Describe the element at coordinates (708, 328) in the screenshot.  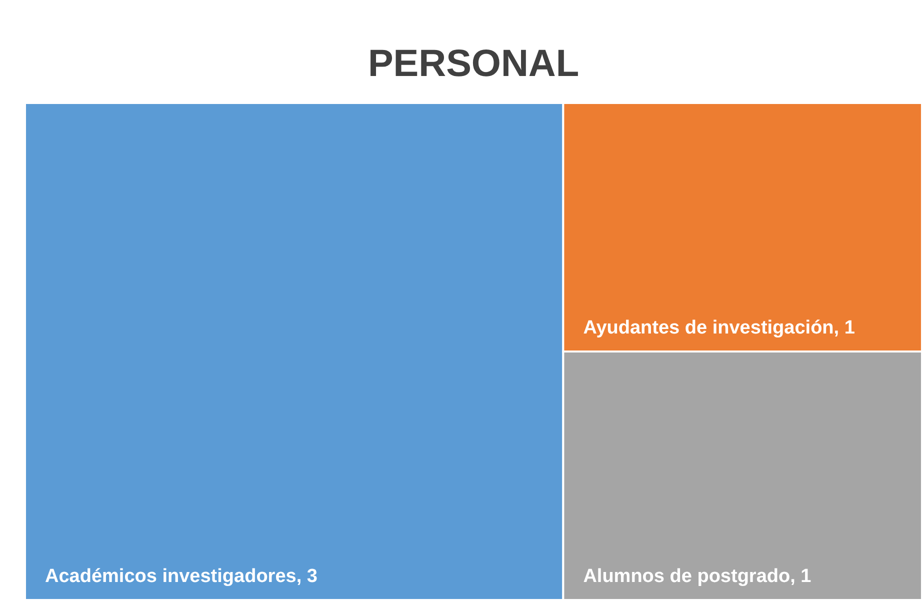
I see `category-label: Ayudantes de investigación` at that location.